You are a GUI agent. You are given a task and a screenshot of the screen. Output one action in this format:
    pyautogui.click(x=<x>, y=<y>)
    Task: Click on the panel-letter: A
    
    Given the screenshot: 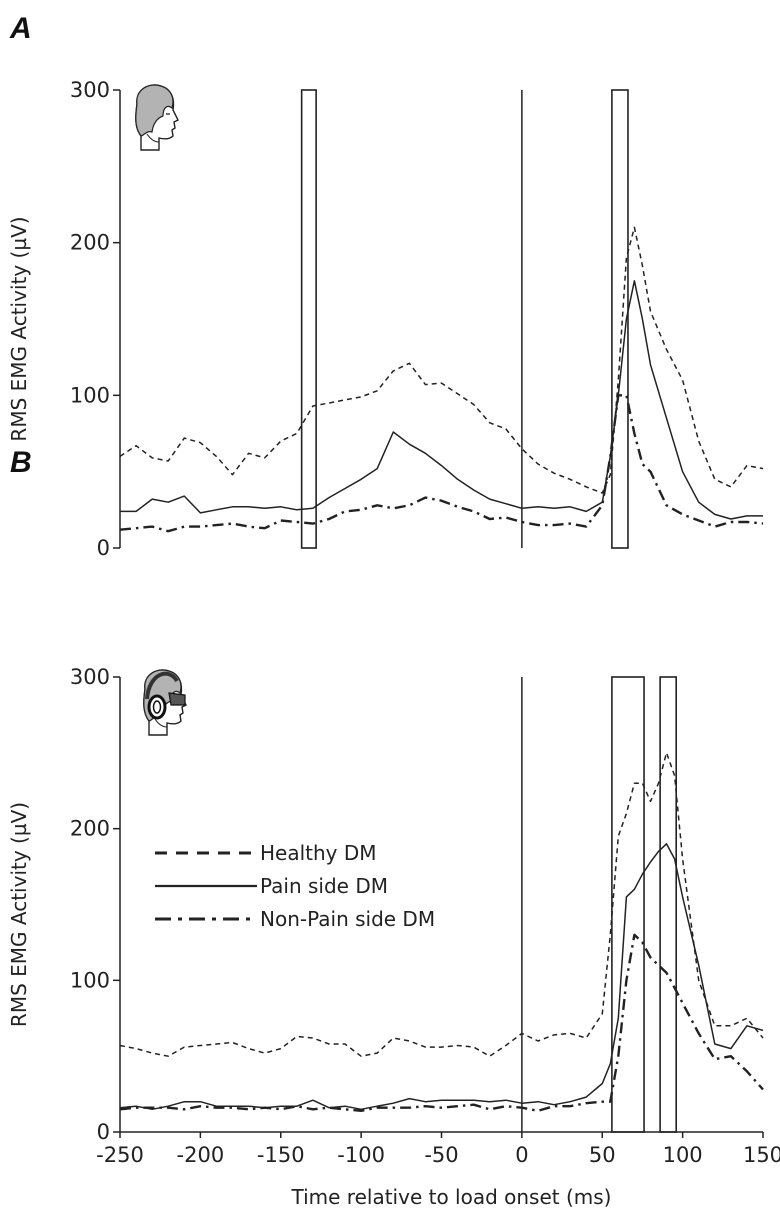 What is the action you would take?
    pyautogui.click(x=20, y=28)
    